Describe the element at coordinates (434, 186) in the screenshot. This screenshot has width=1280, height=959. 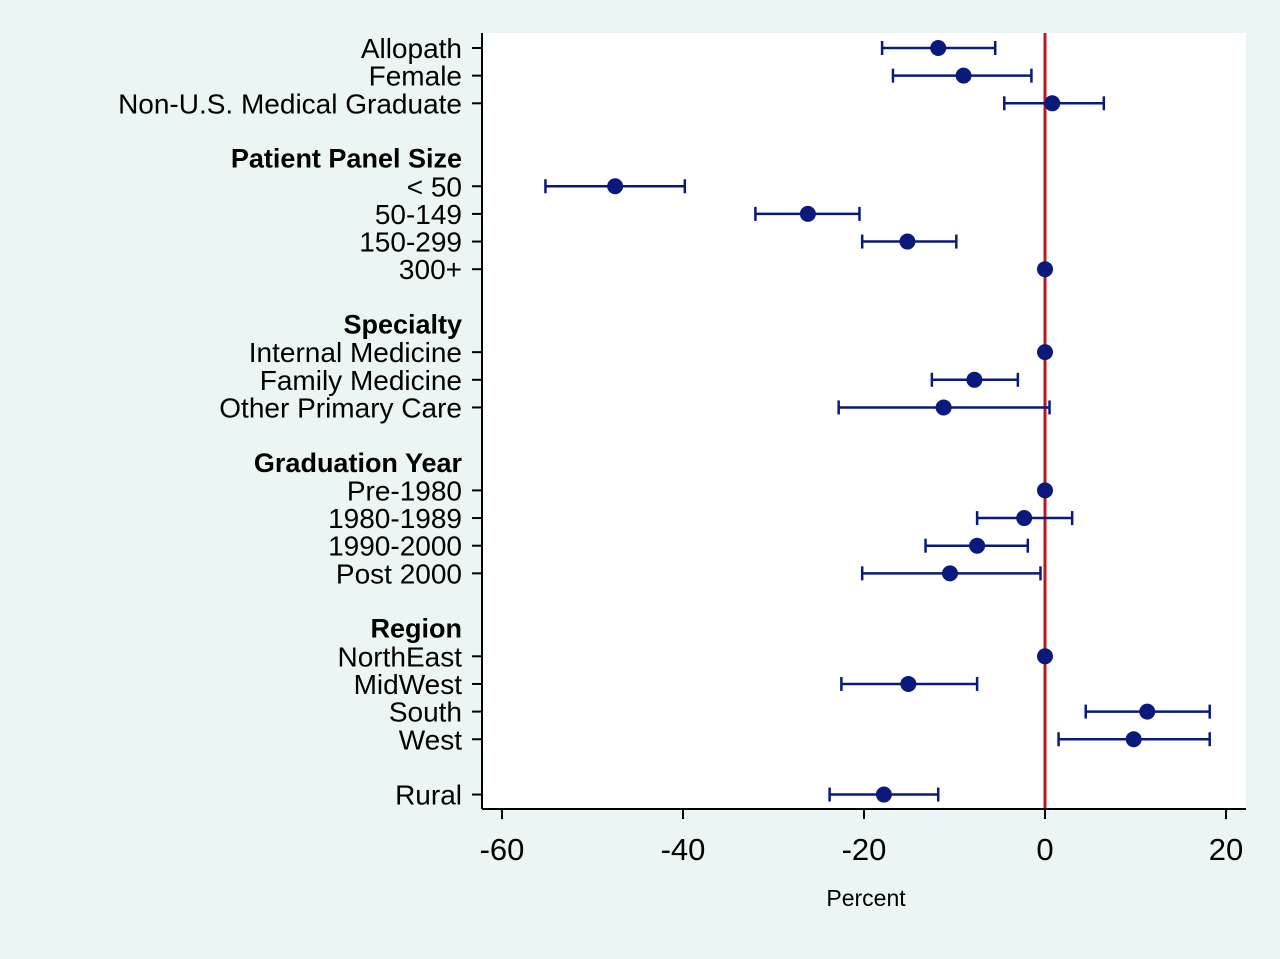
I see `row-label: < 50` at that location.